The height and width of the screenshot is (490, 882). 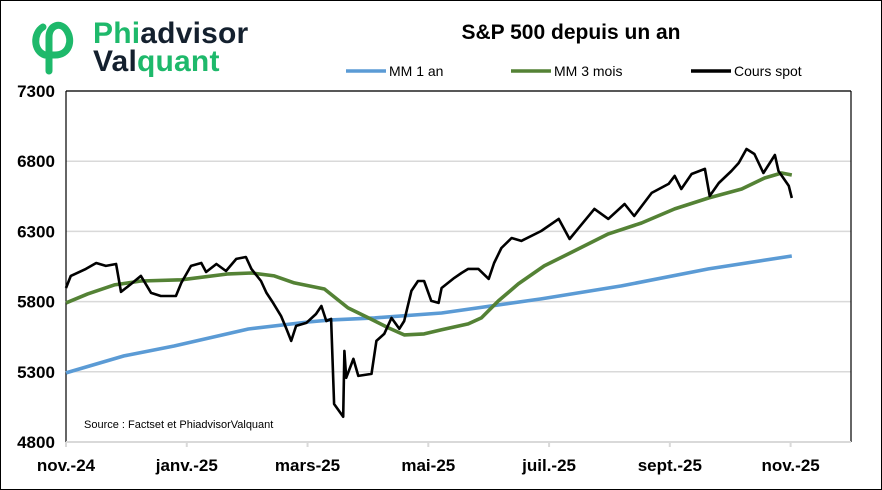 What do you see at coordinates (670, 465) in the screenshot?
I see `x-tick-label: sept.-25` at bounding box center [670, 465].